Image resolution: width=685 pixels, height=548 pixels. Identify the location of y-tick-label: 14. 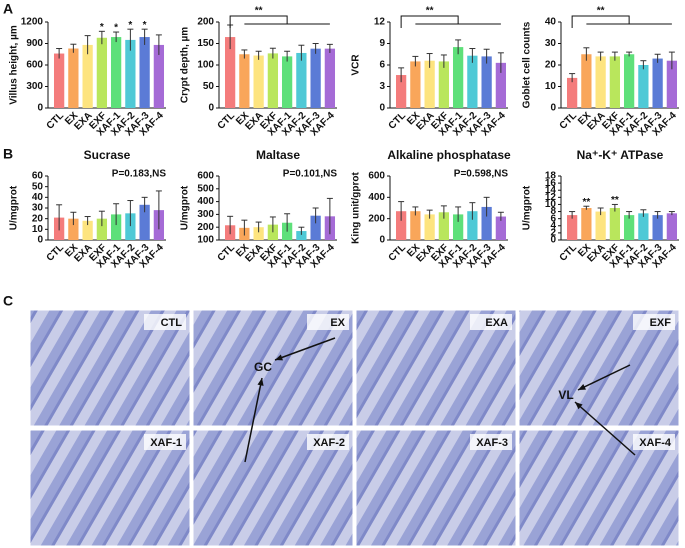
(551, 190).